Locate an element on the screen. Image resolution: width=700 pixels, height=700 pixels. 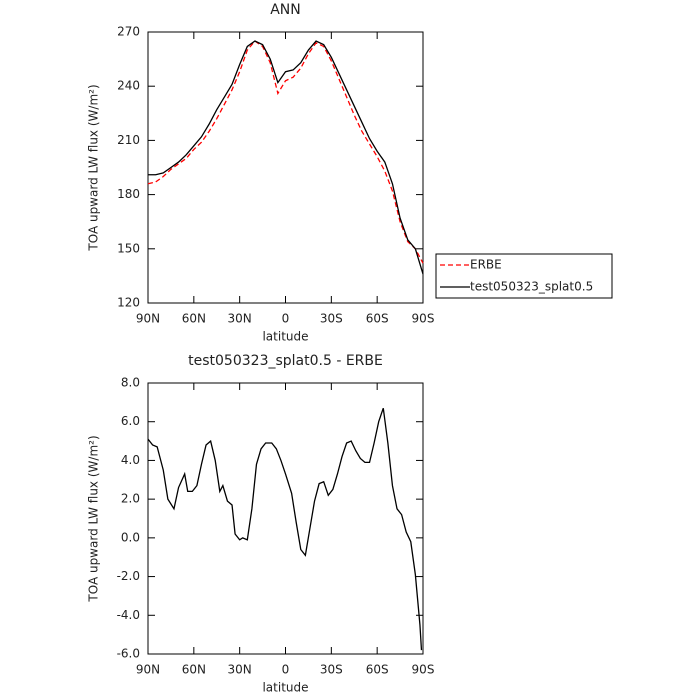
y-tick-label: 6.0 is located at coordinates (130, 421).